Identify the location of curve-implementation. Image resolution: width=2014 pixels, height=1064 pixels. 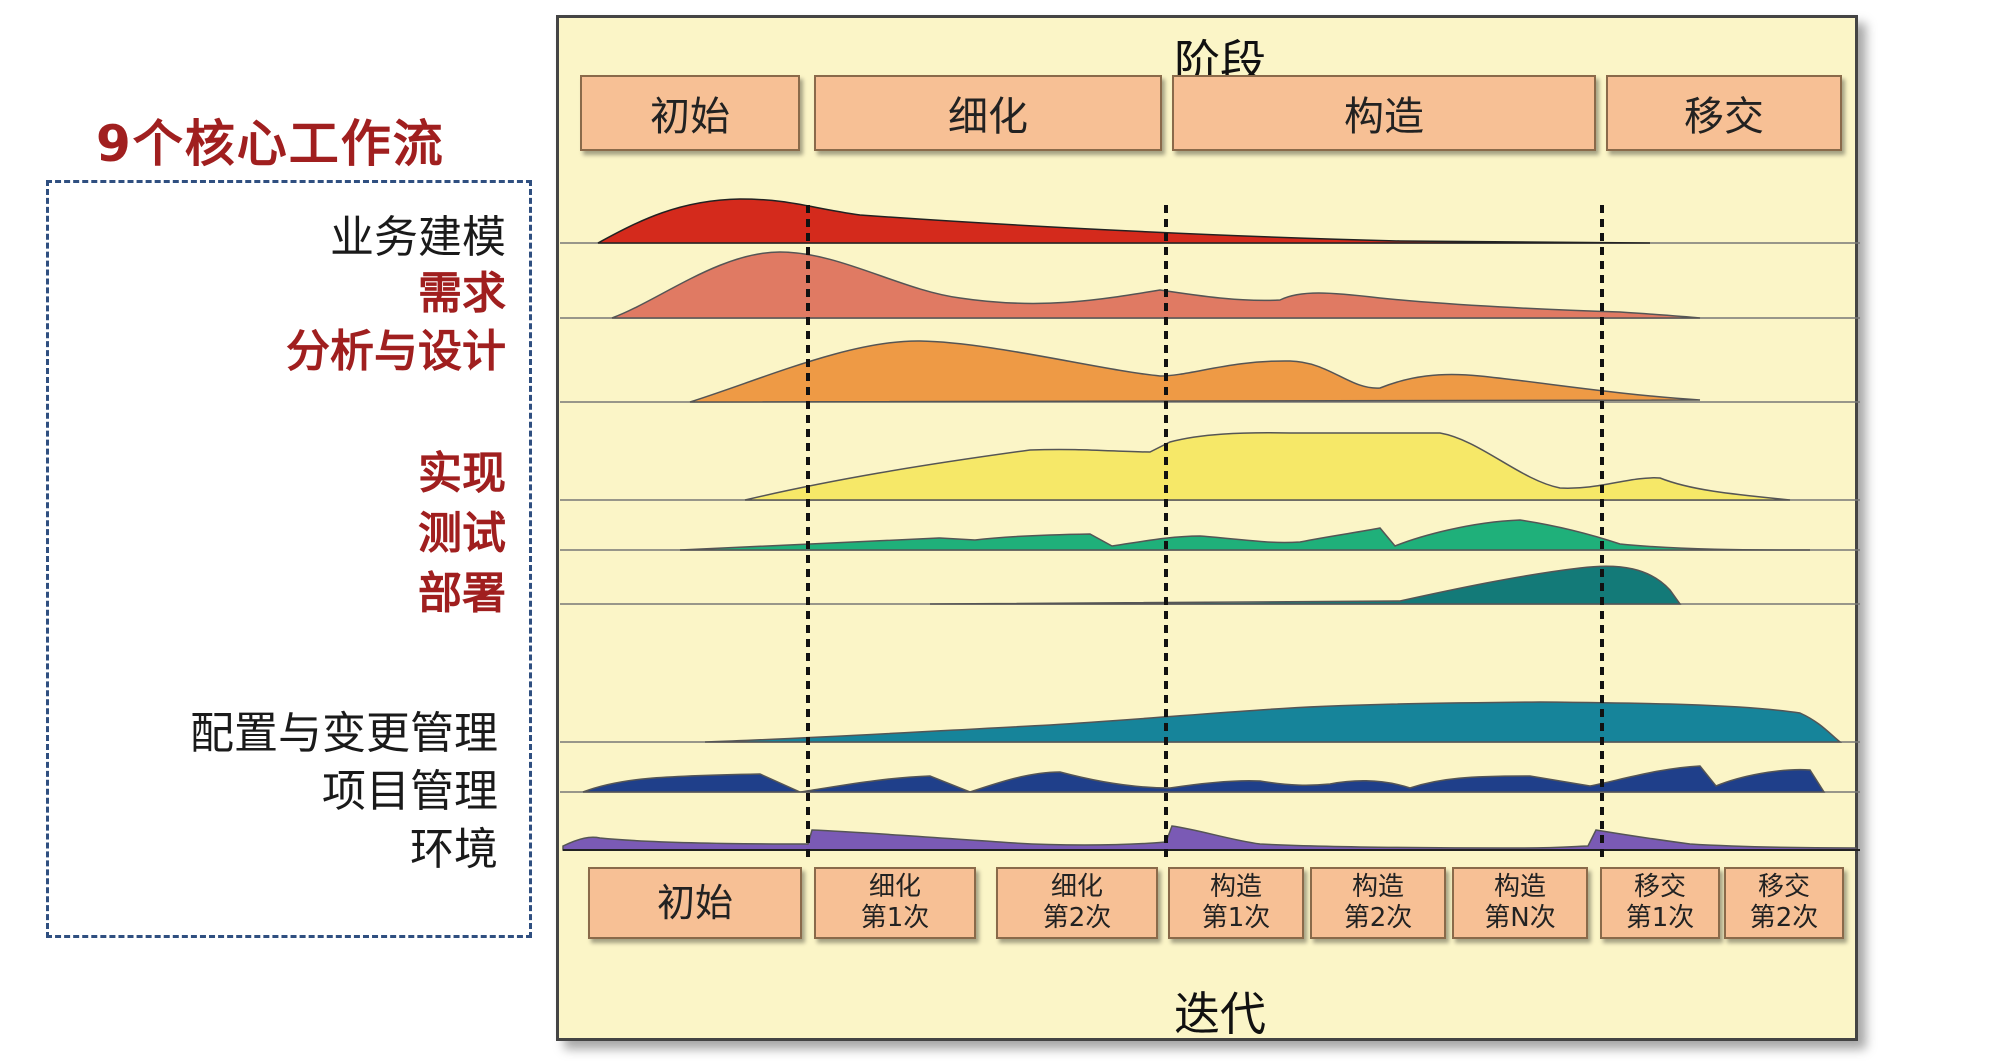
(1267, 466).